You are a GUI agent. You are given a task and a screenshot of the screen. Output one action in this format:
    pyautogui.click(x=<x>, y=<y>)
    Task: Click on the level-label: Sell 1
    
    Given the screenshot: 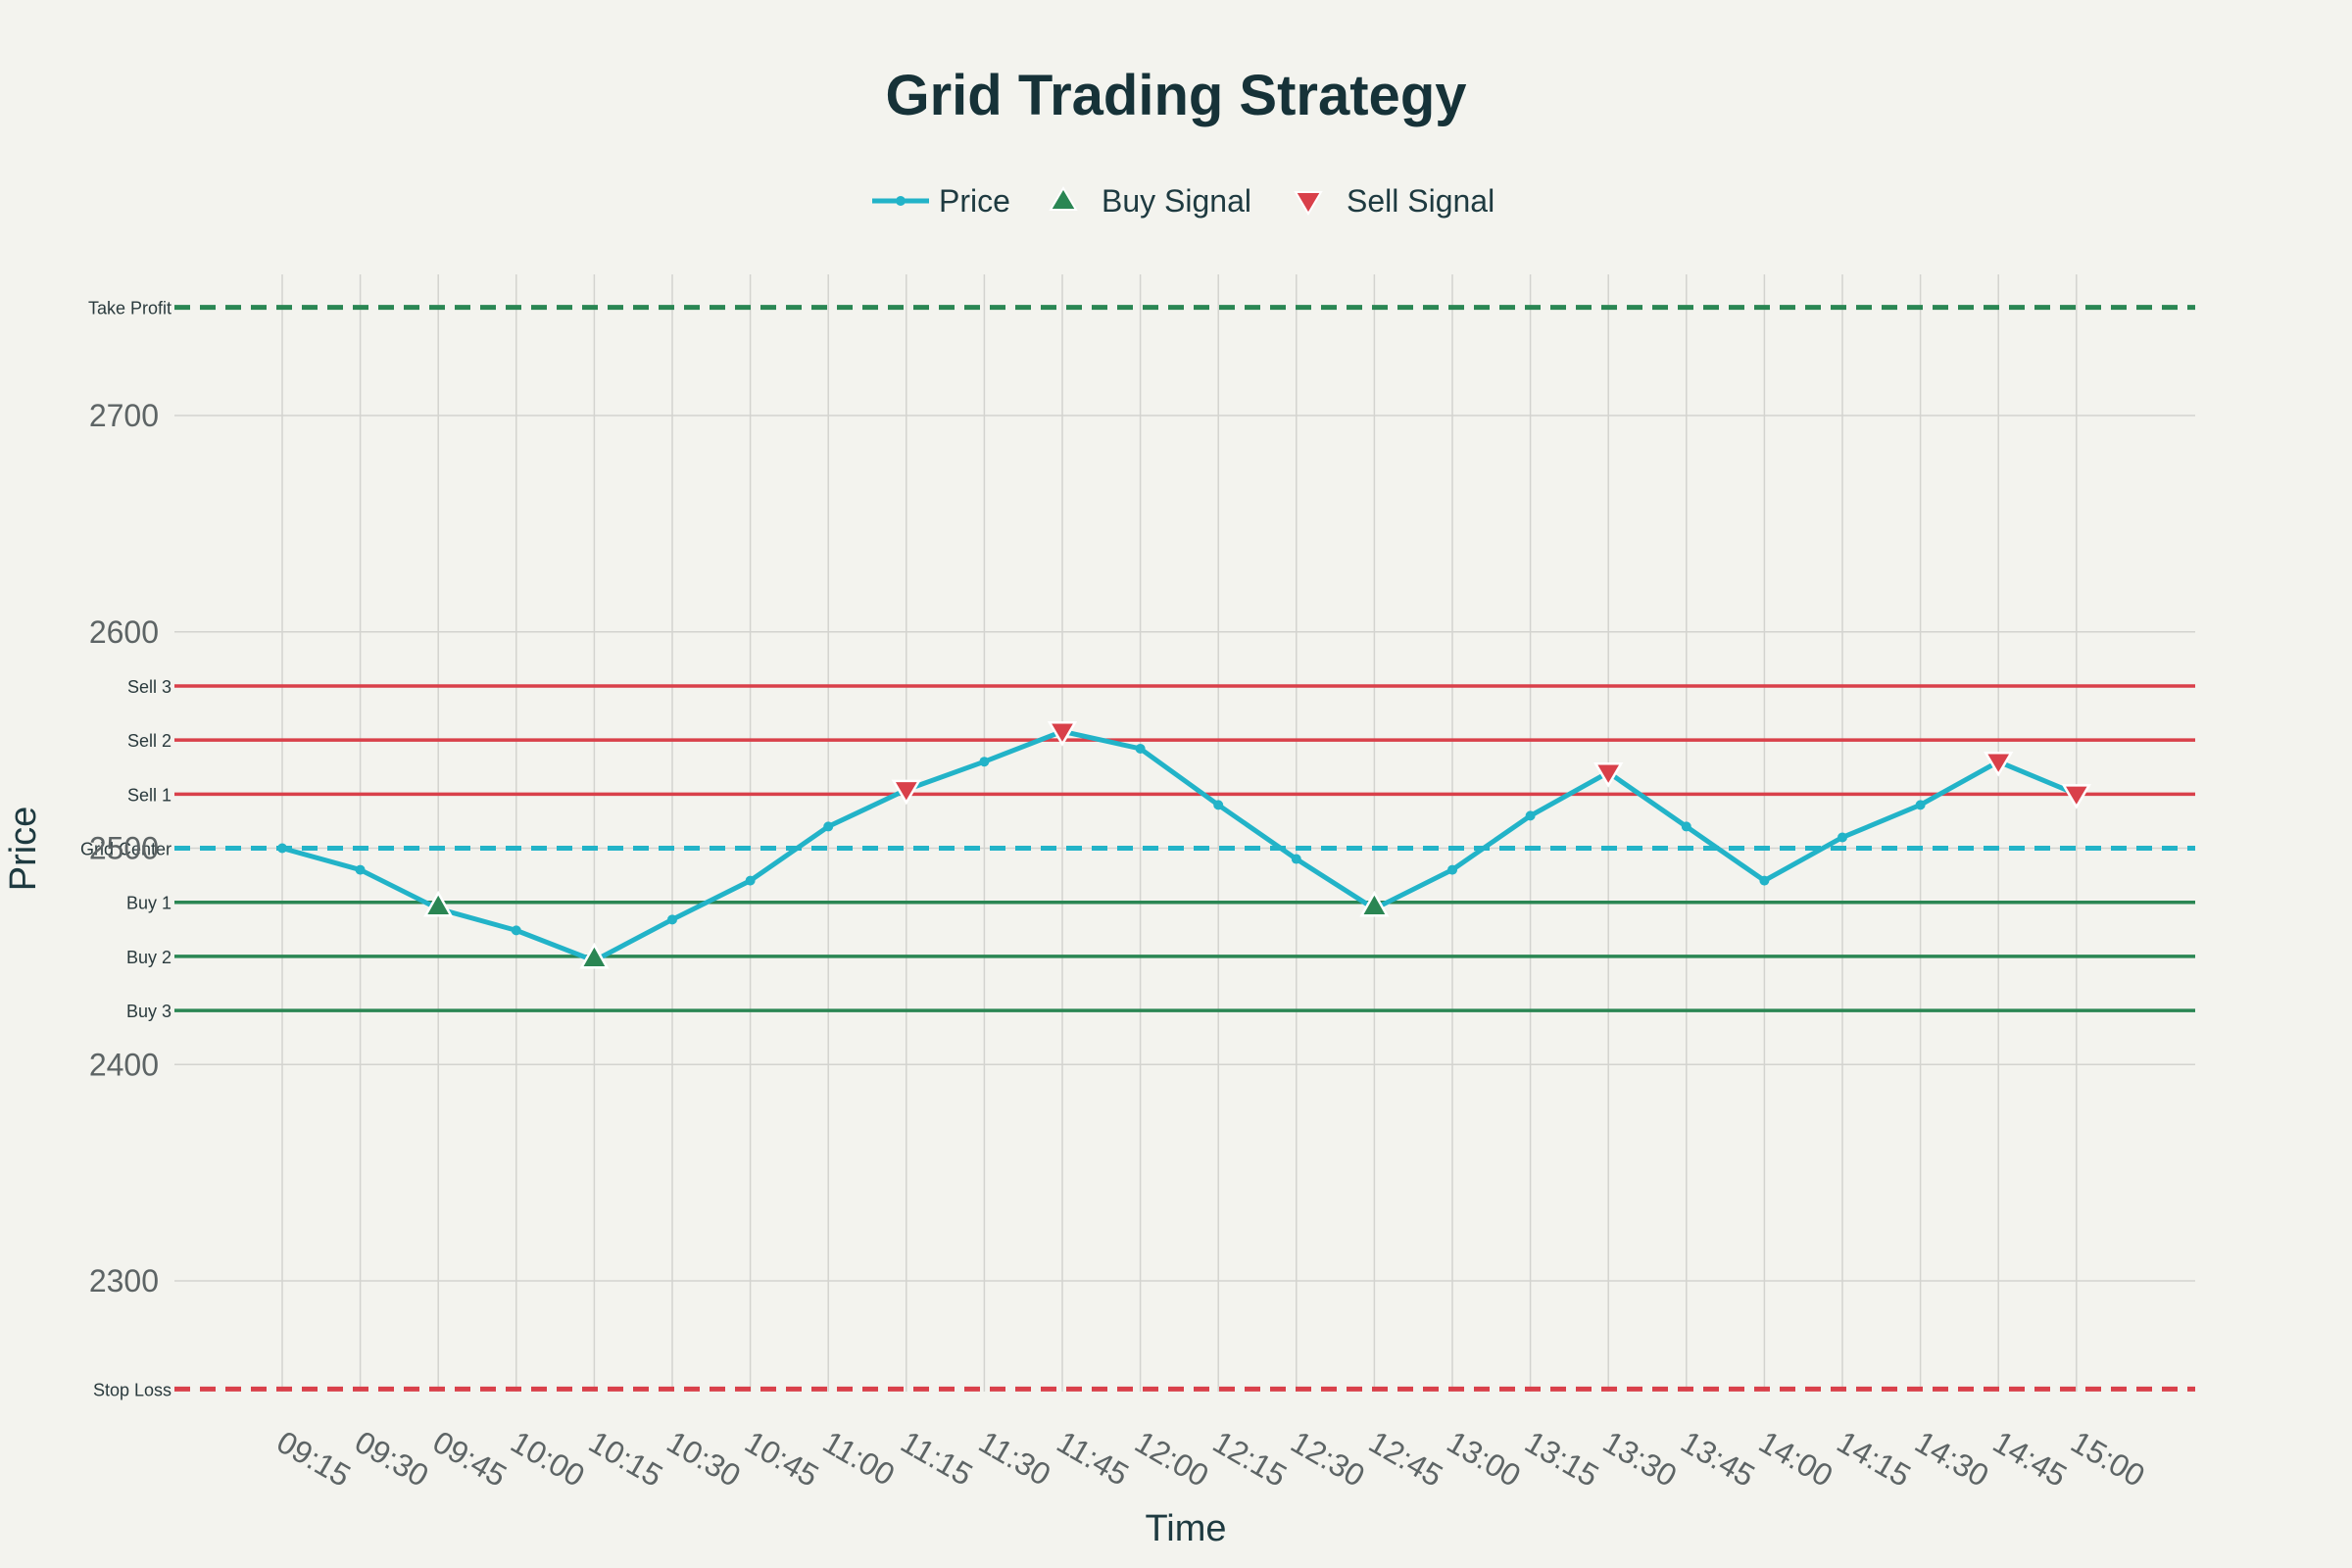 What is the action you would take?
    pyautogui.click(x=149, y=795)
    